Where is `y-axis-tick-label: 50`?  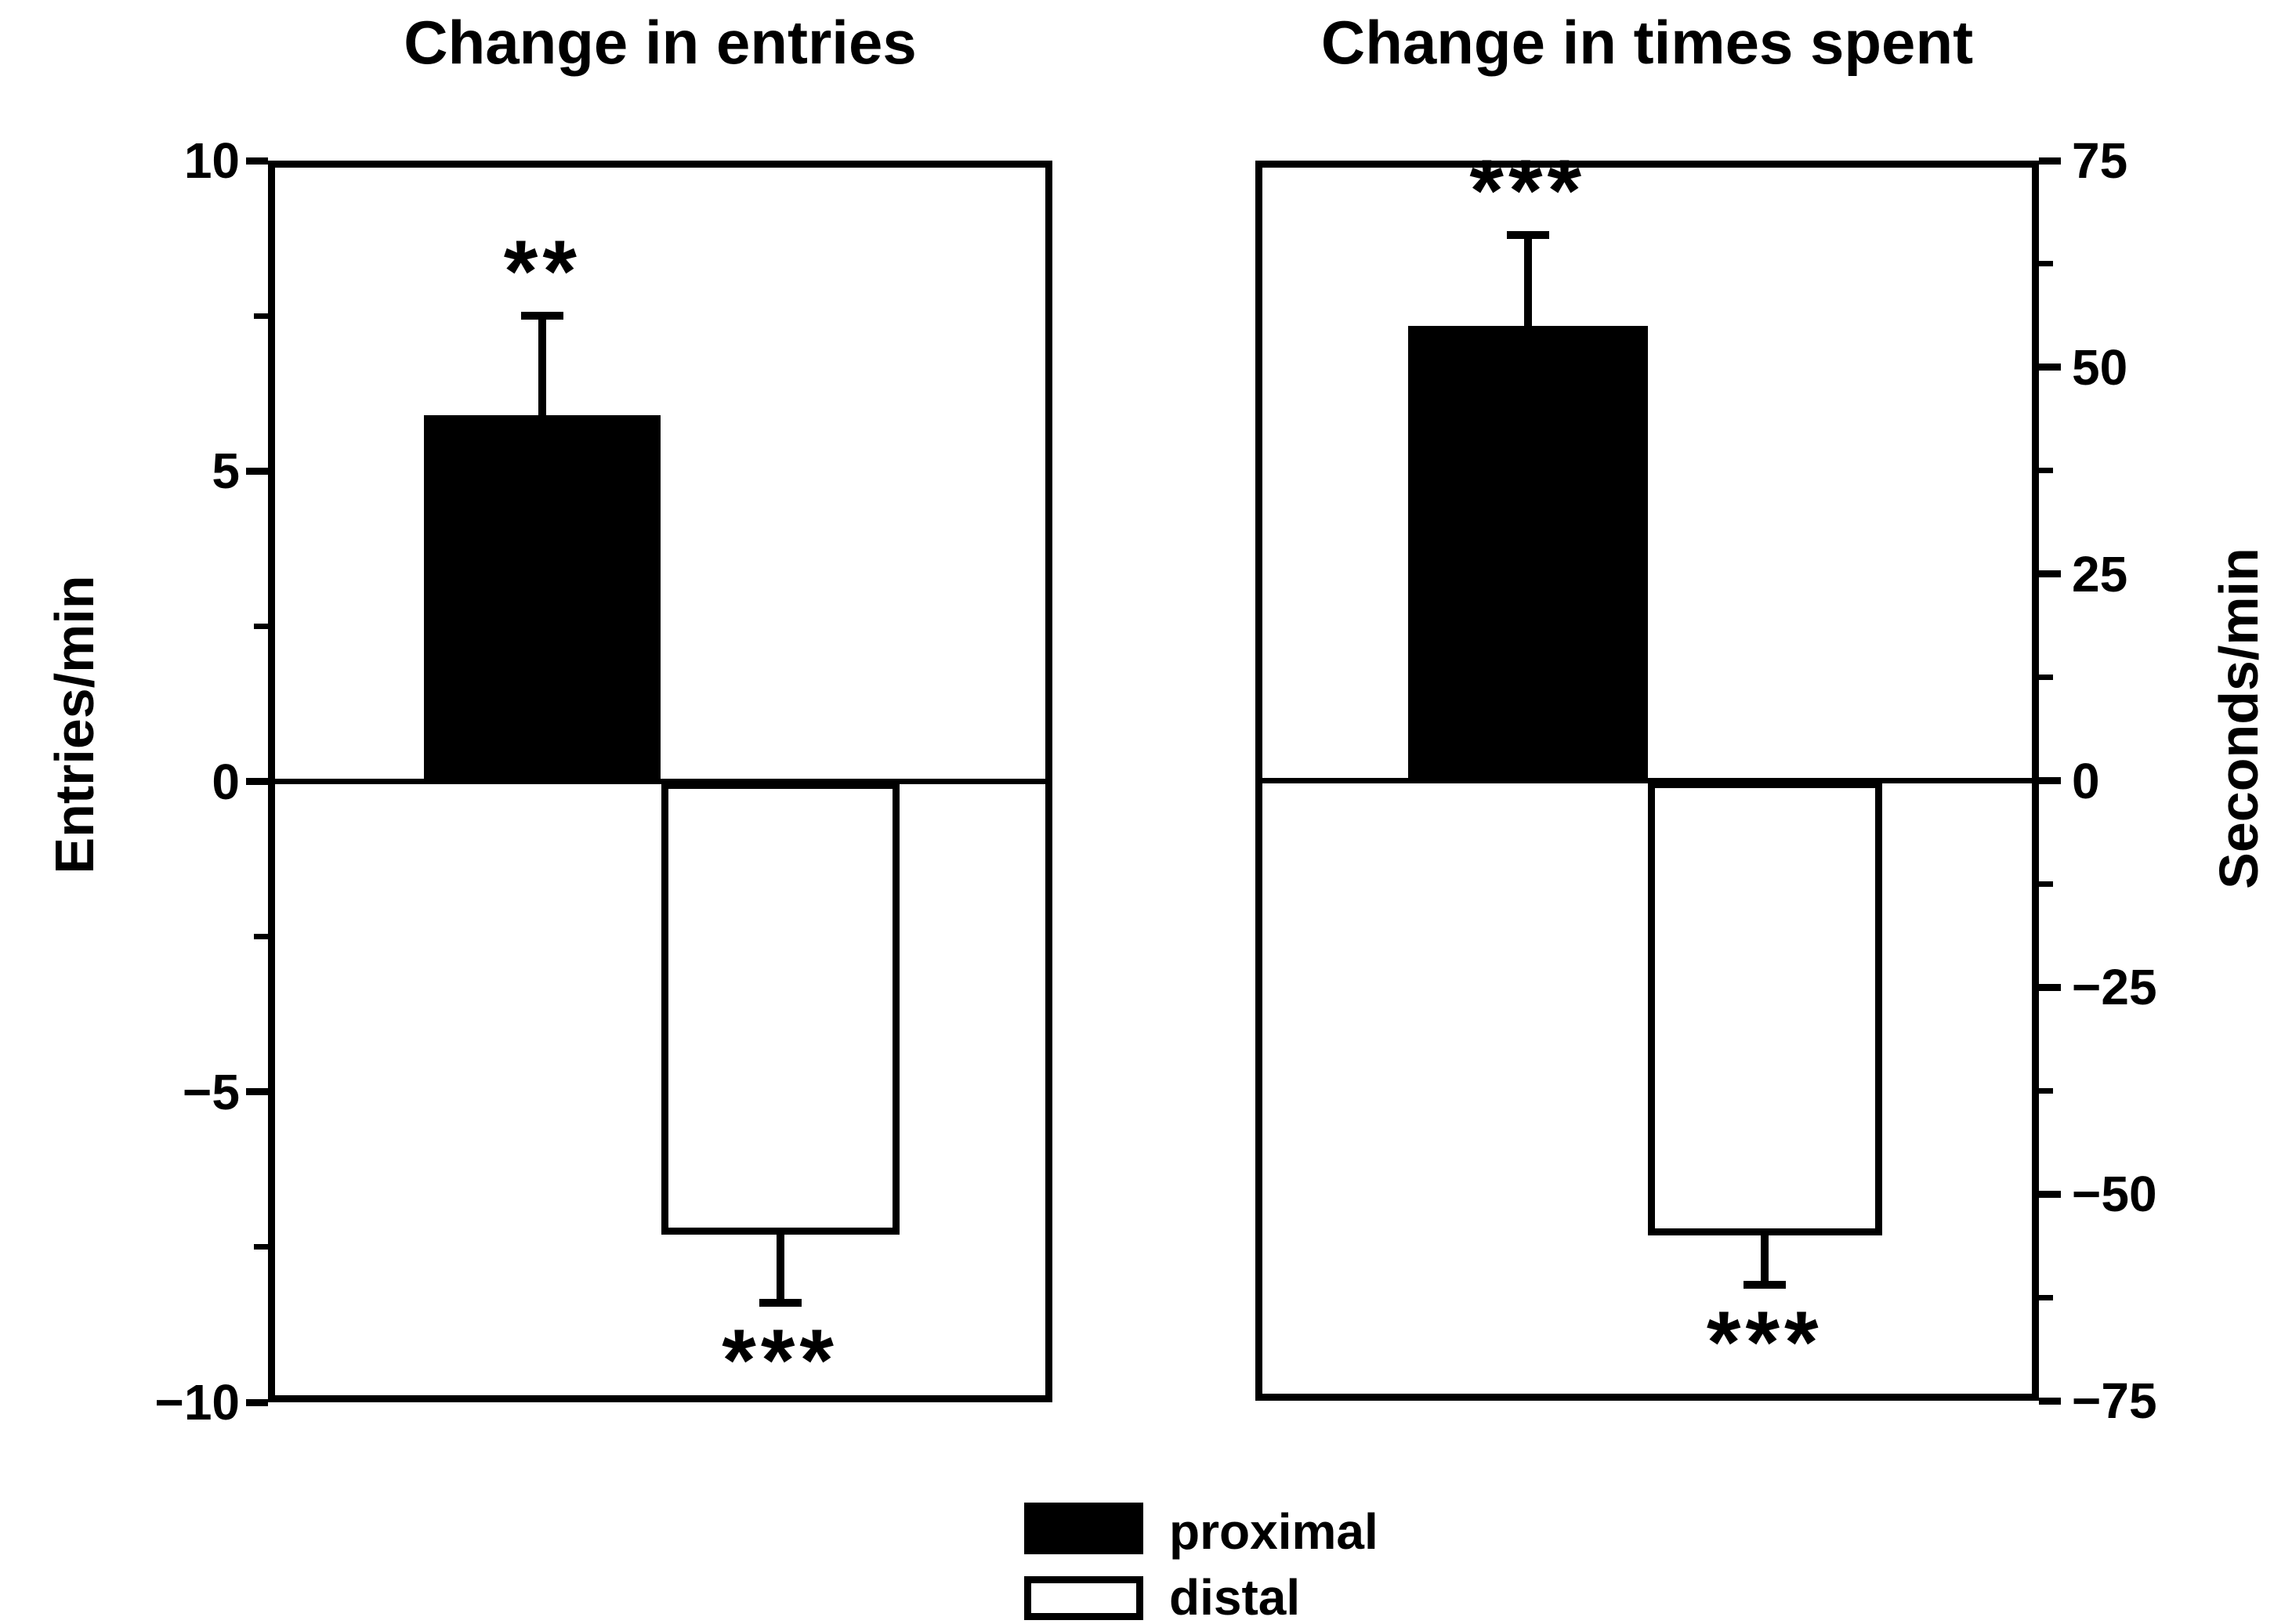
y-axis-tick-label: 50 is located at coordinates (2100, 367).